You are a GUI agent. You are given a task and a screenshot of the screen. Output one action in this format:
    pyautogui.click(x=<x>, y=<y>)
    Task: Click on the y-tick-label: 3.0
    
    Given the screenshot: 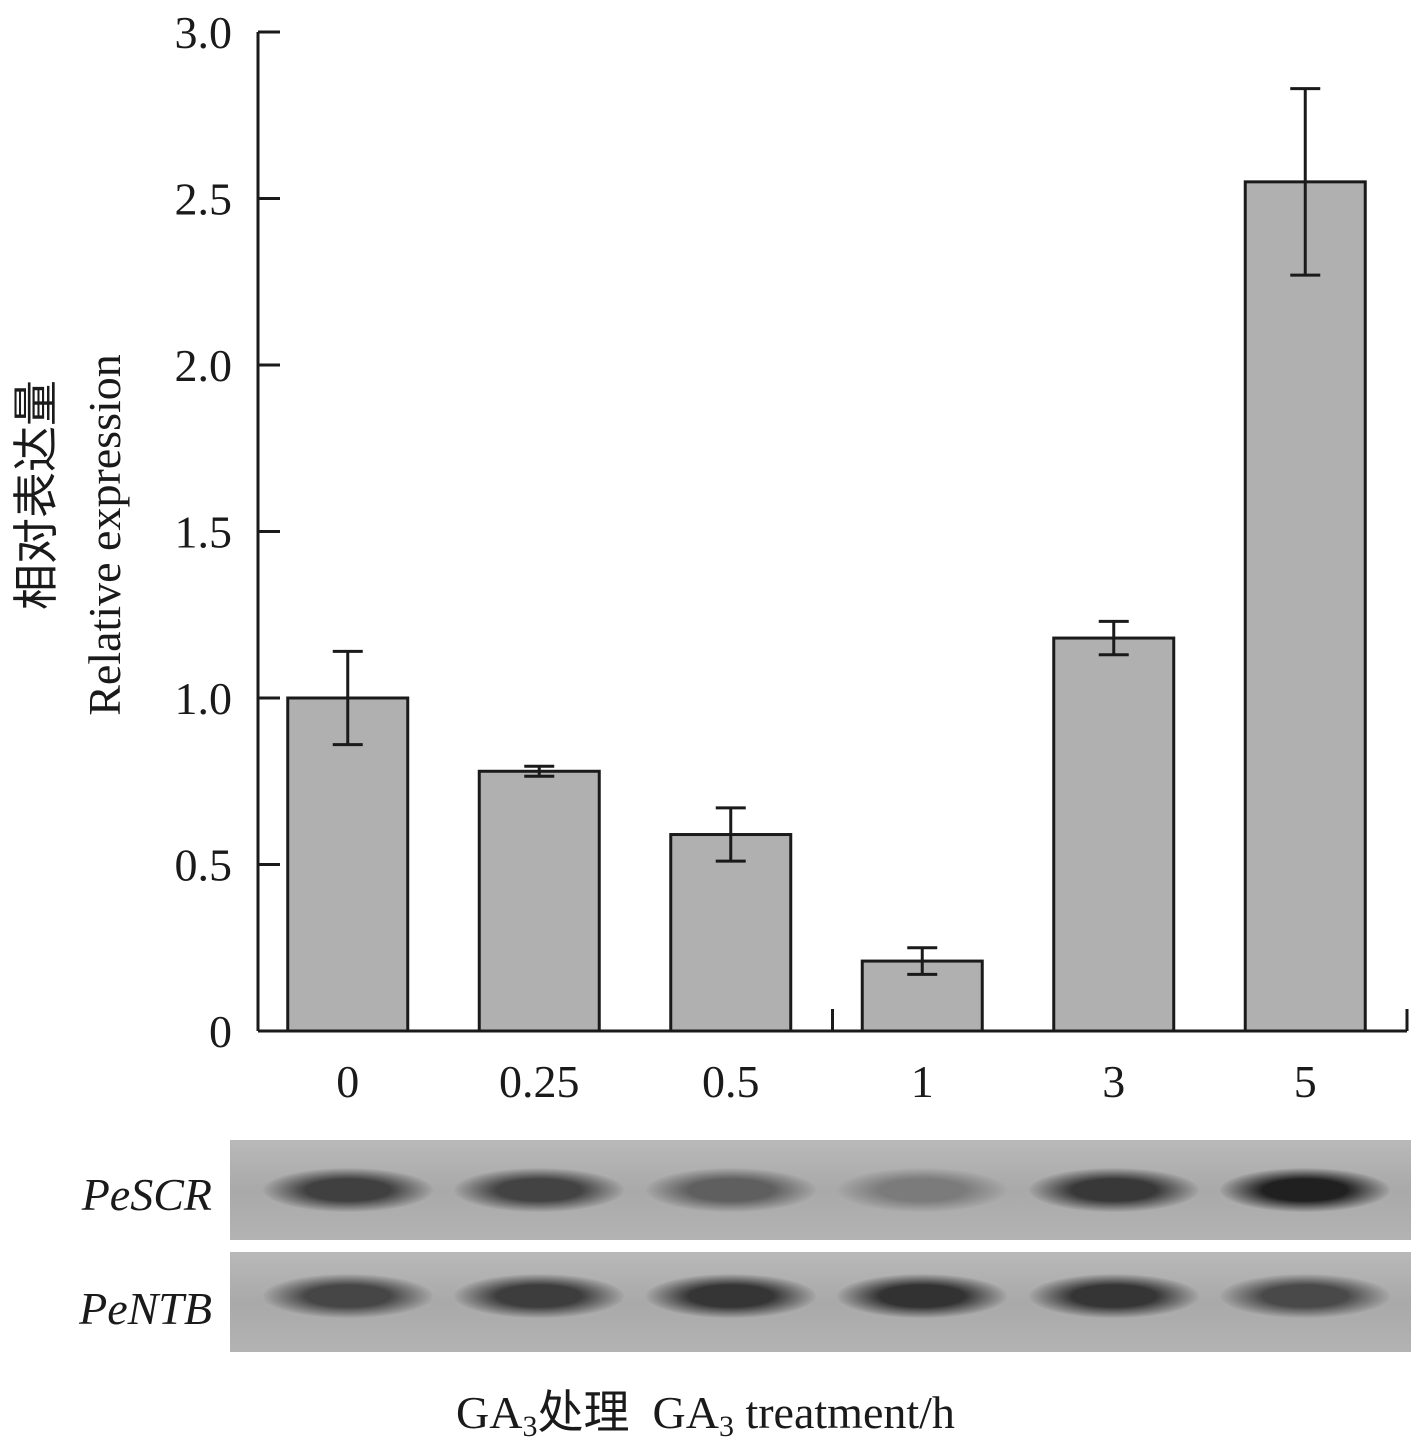 What is the action you would take?
    pyautogui.click(x=204, y=32)
    